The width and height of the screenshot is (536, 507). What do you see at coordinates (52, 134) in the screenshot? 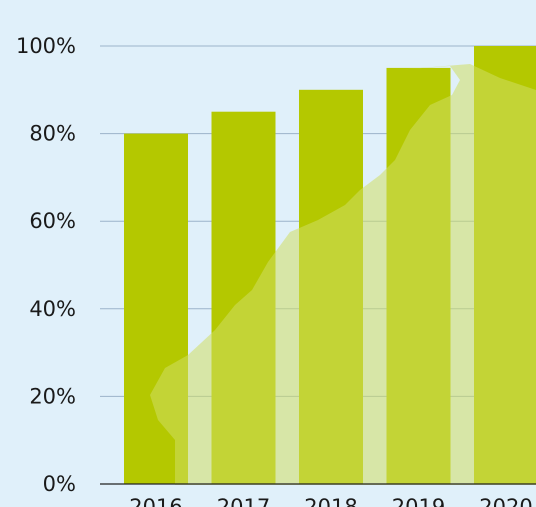
I see `y-tick-label-80: 80%` at bounding box center [52, 134].